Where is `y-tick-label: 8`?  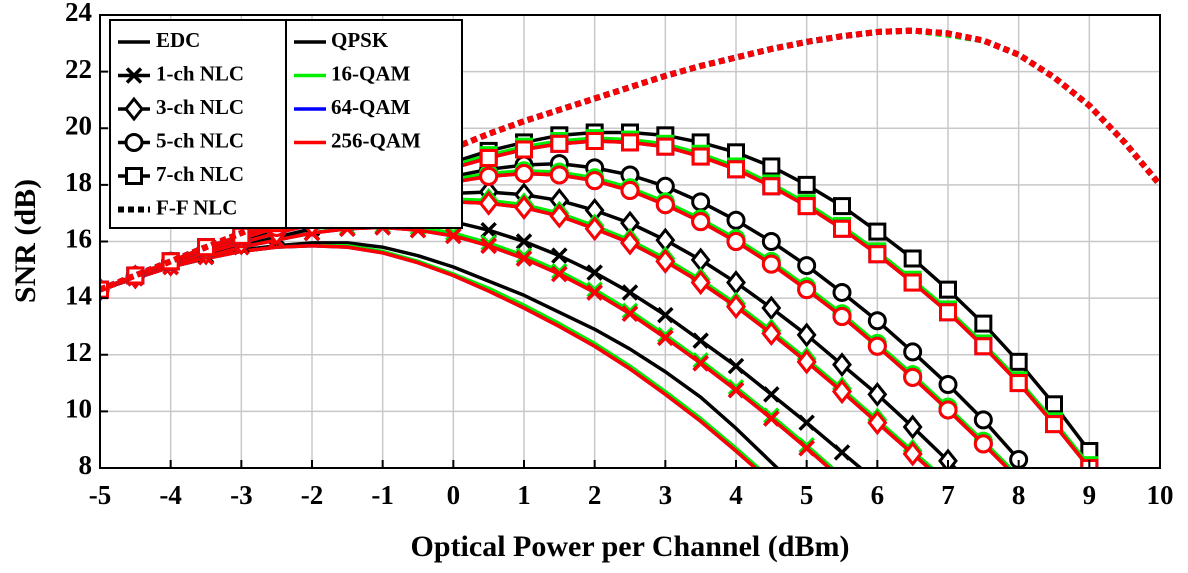 y-tick-label: 8 is located at coordinates (86, 465).